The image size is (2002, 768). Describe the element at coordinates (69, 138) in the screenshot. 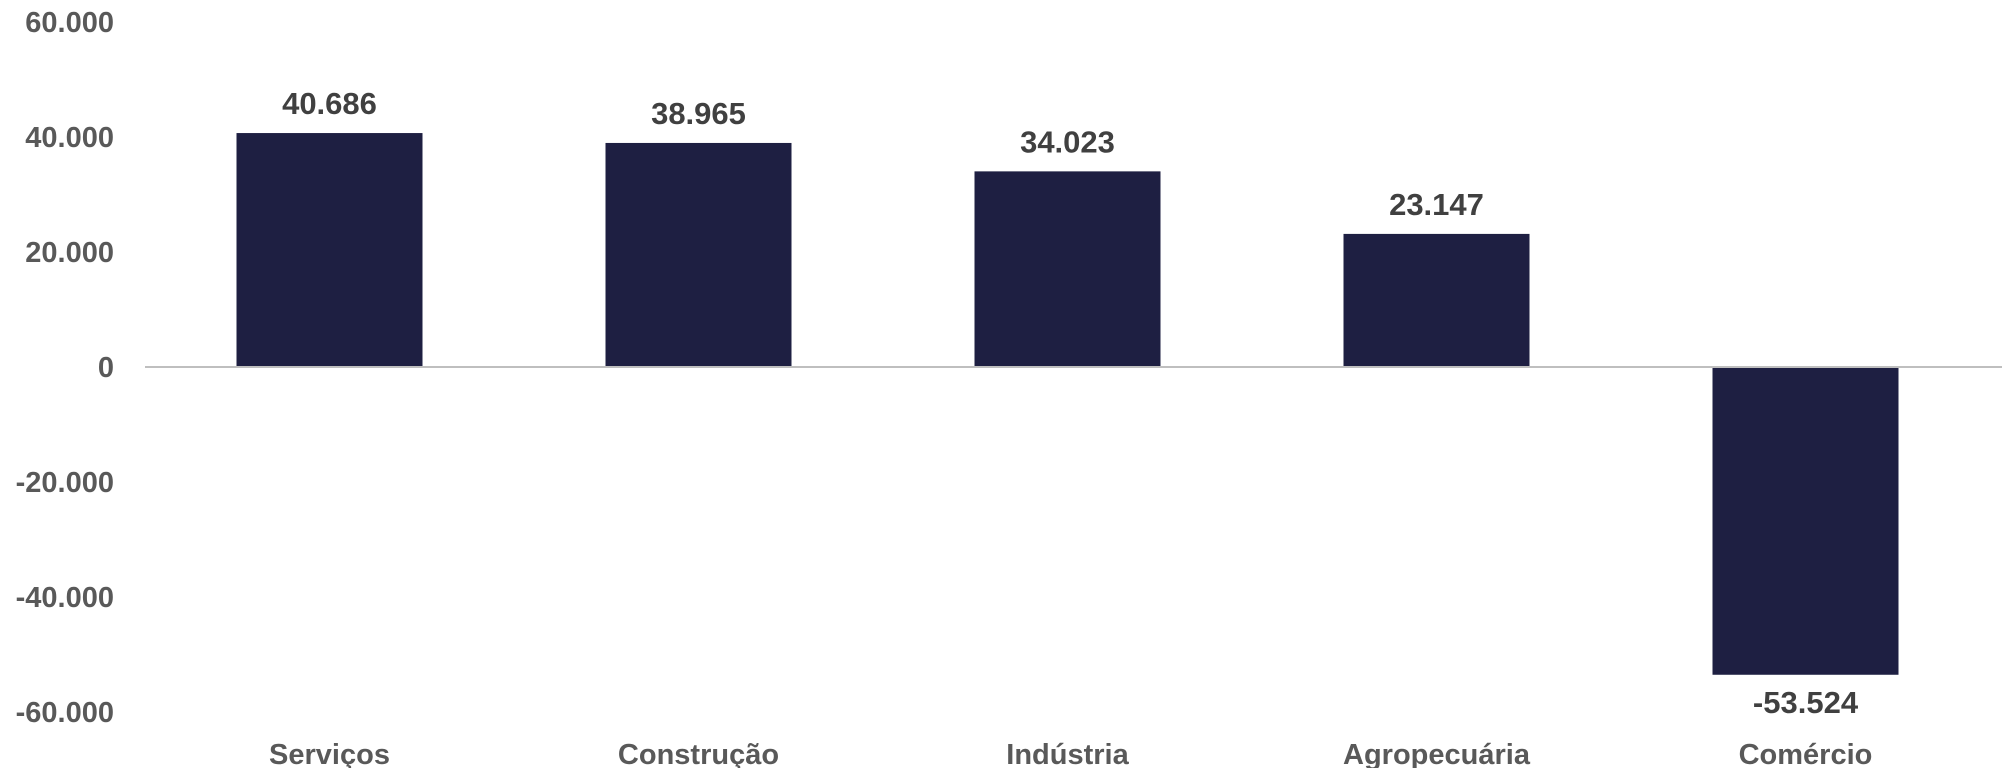

I see `y-tick-label: 40.000` at that location.